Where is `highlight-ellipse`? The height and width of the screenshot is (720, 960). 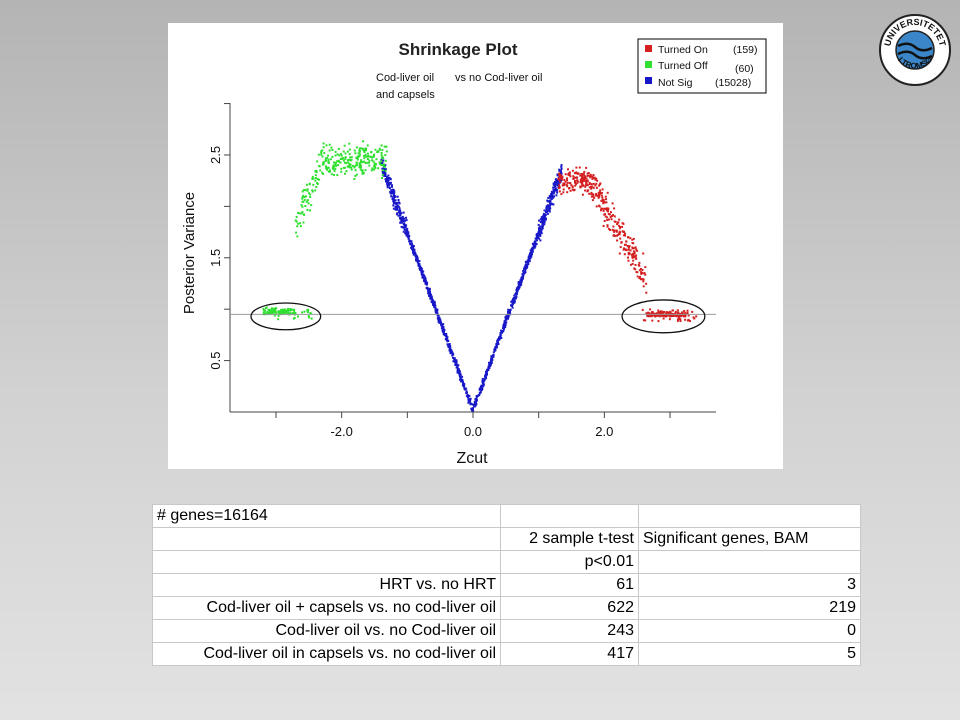 highlight-ellipse is located at coordinates (663, 316).